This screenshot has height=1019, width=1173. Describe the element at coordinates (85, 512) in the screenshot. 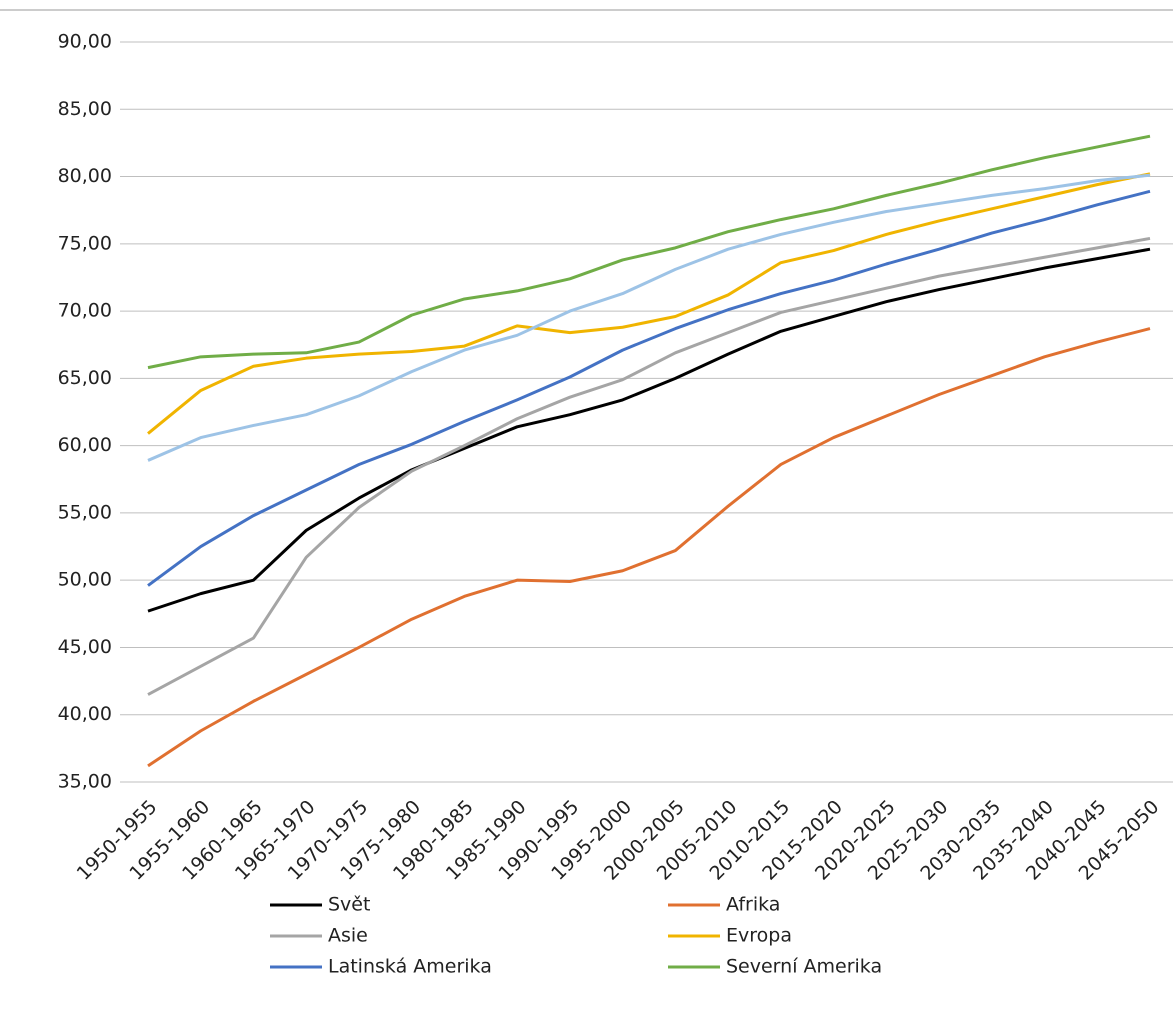

I see `y-tick-label: 55,00` at that location.